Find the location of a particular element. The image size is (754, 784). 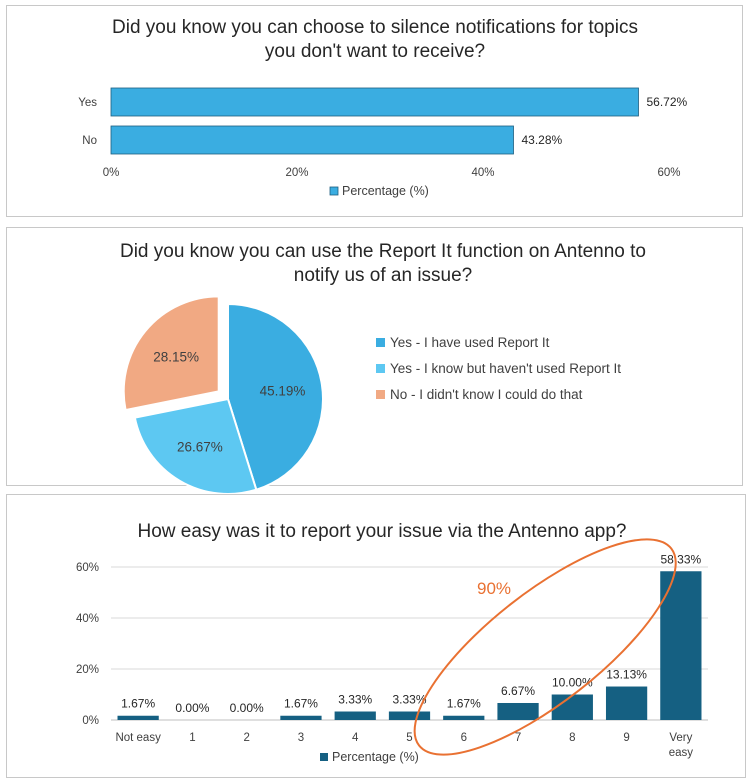

x-tick-label: 1 is located at coordinates (192, 738).